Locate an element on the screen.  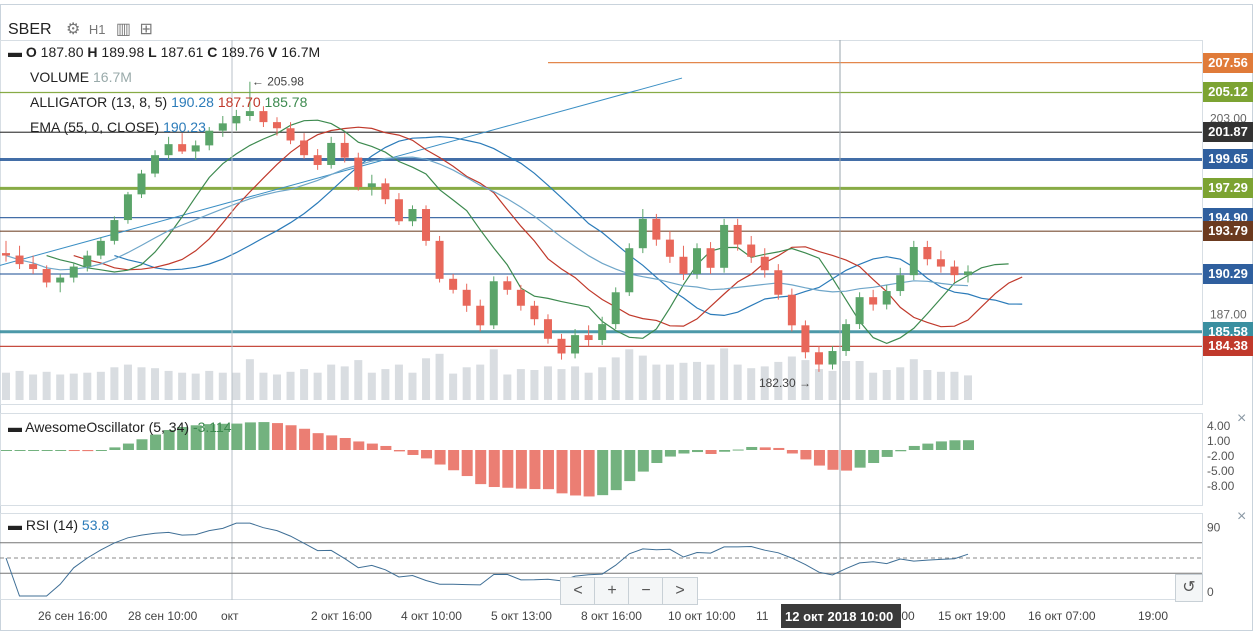
alligator-lips-value: 185.78 is located at coordinates (286, 102).